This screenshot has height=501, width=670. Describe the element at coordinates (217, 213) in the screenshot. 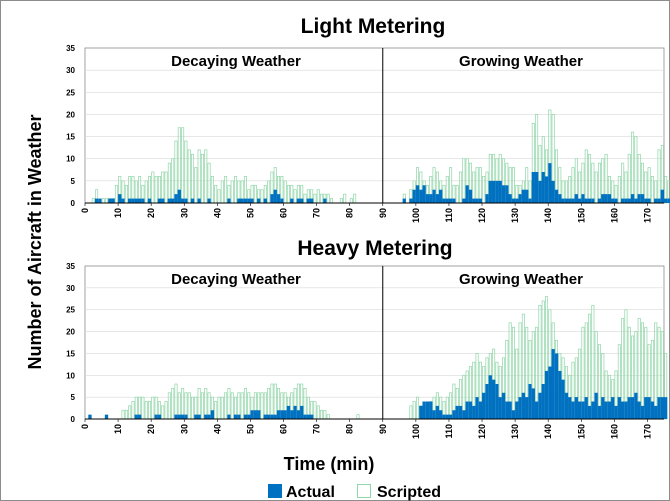

I see `top-x-tick-label: 40` at that location.